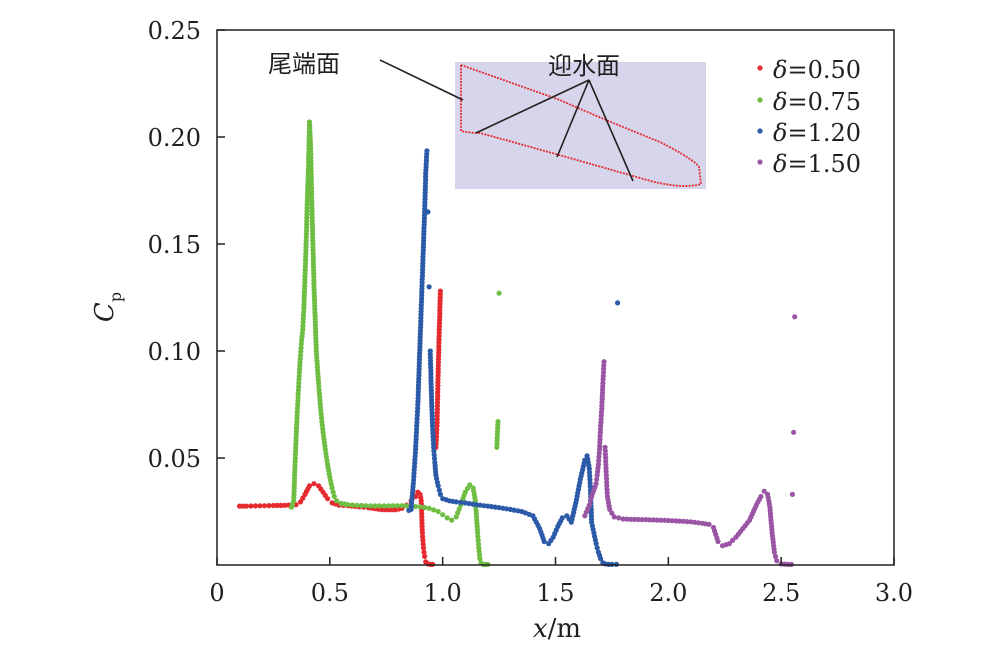  What do you see at coordinates (817, 133) in the screenshot?
I see `legend-label: δ=1.20` at bounding box center [817, 133].